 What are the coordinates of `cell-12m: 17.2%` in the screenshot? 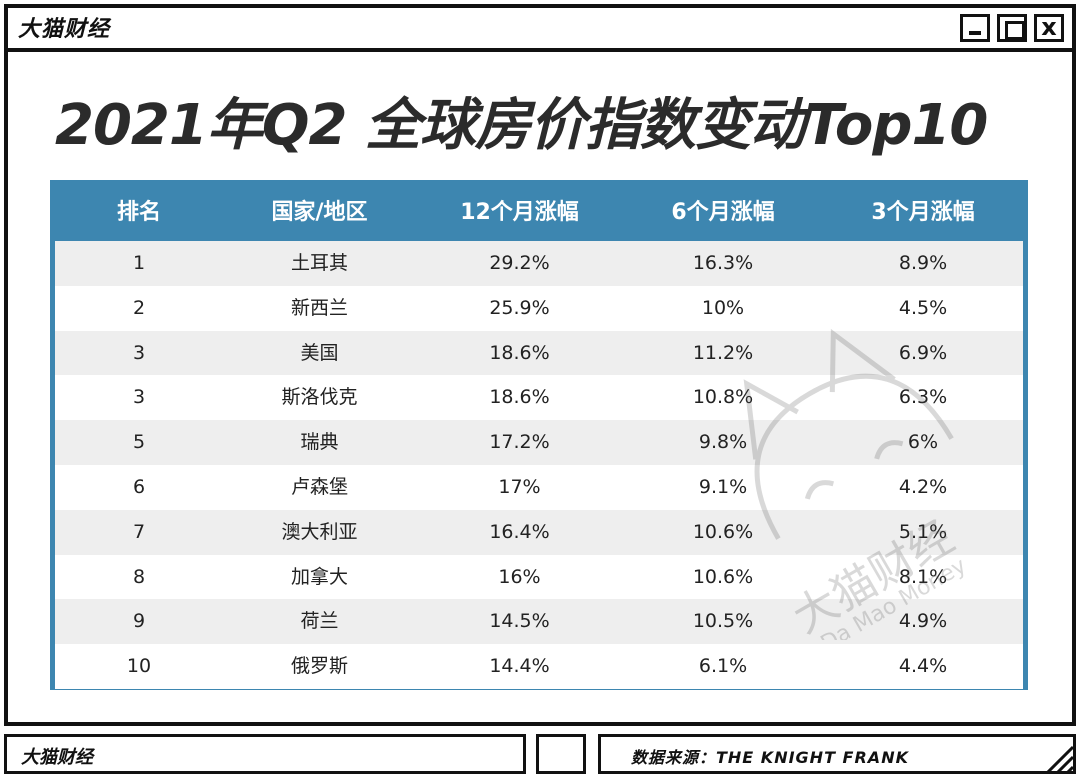 It's located at (519, 442).